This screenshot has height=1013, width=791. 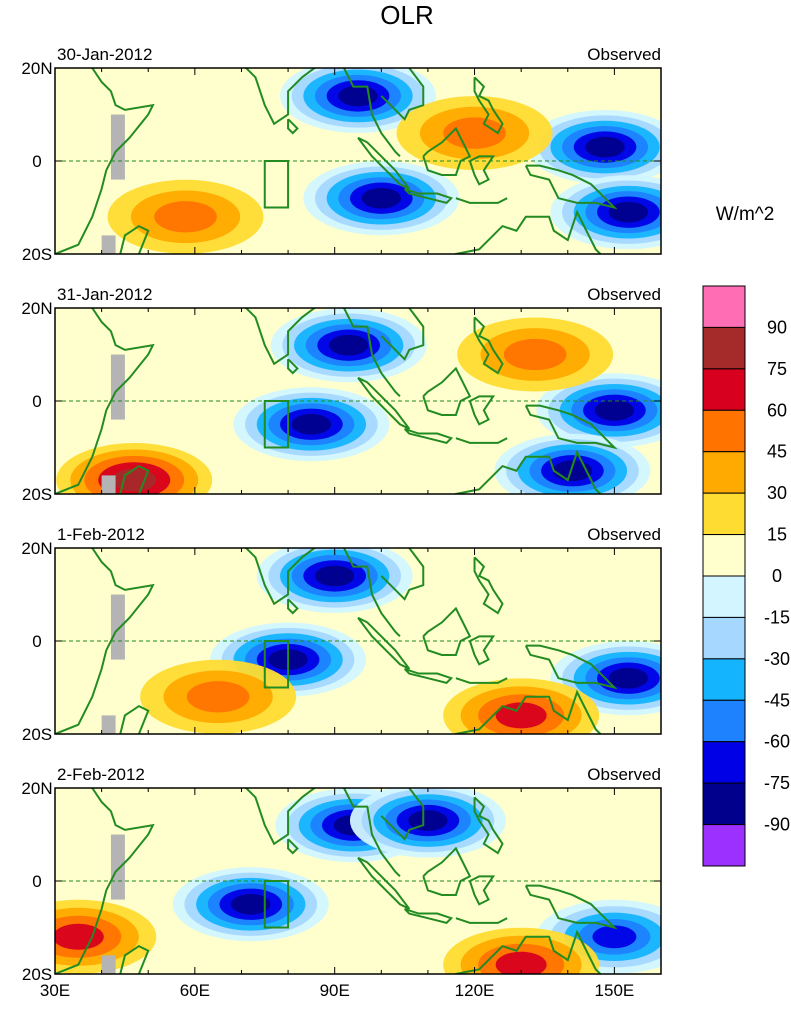 I want to click on lon-tick-label: 30E, so click(x=55, y=990).